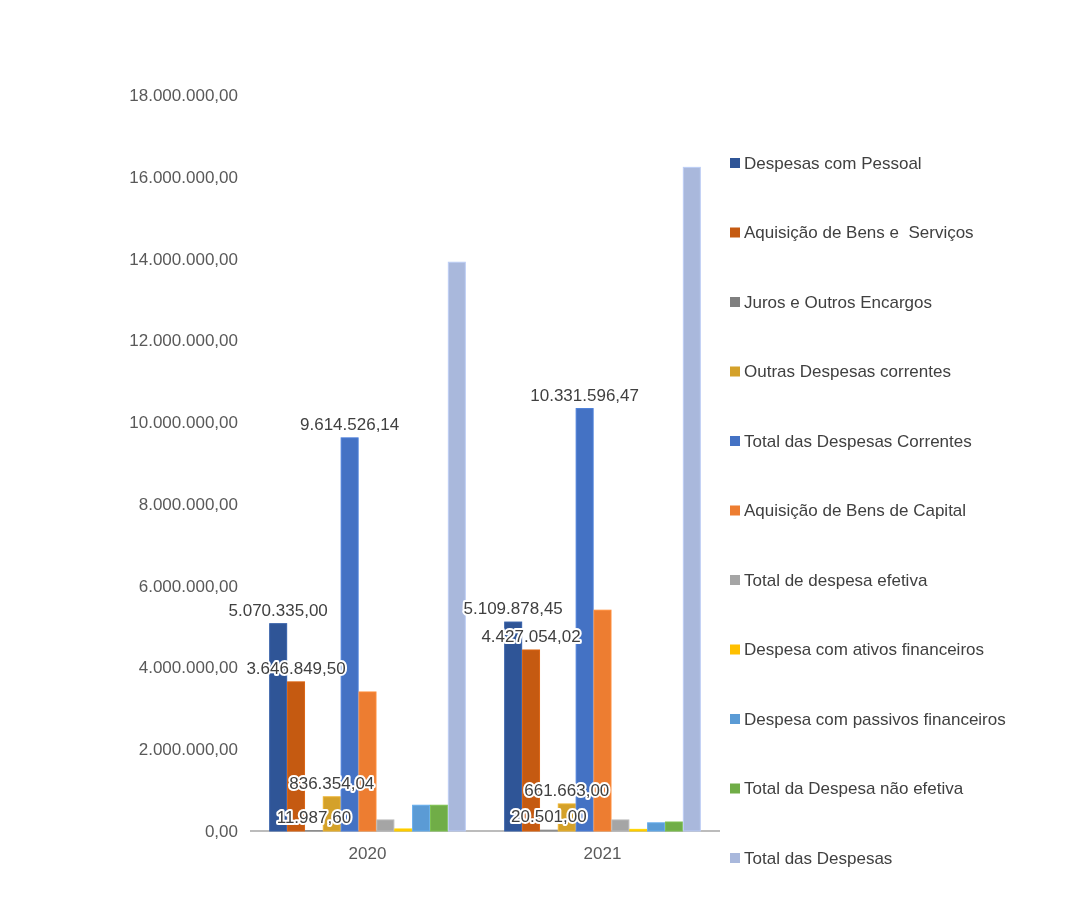 The height and width of the screenshot is (916, 1077). I want to click on y-tick-label: 8.000.000,00, so click(188, 504).